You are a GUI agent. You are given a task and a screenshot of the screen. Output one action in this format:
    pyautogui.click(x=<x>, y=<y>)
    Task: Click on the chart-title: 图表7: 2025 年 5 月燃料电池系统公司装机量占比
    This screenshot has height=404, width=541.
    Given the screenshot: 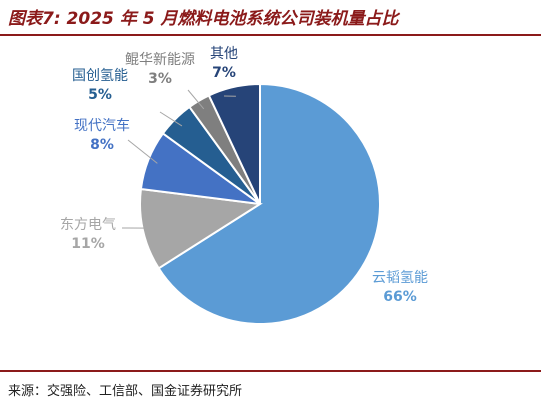 What is the action you would take?
    pyautogui.click(x=203, y=19)
    